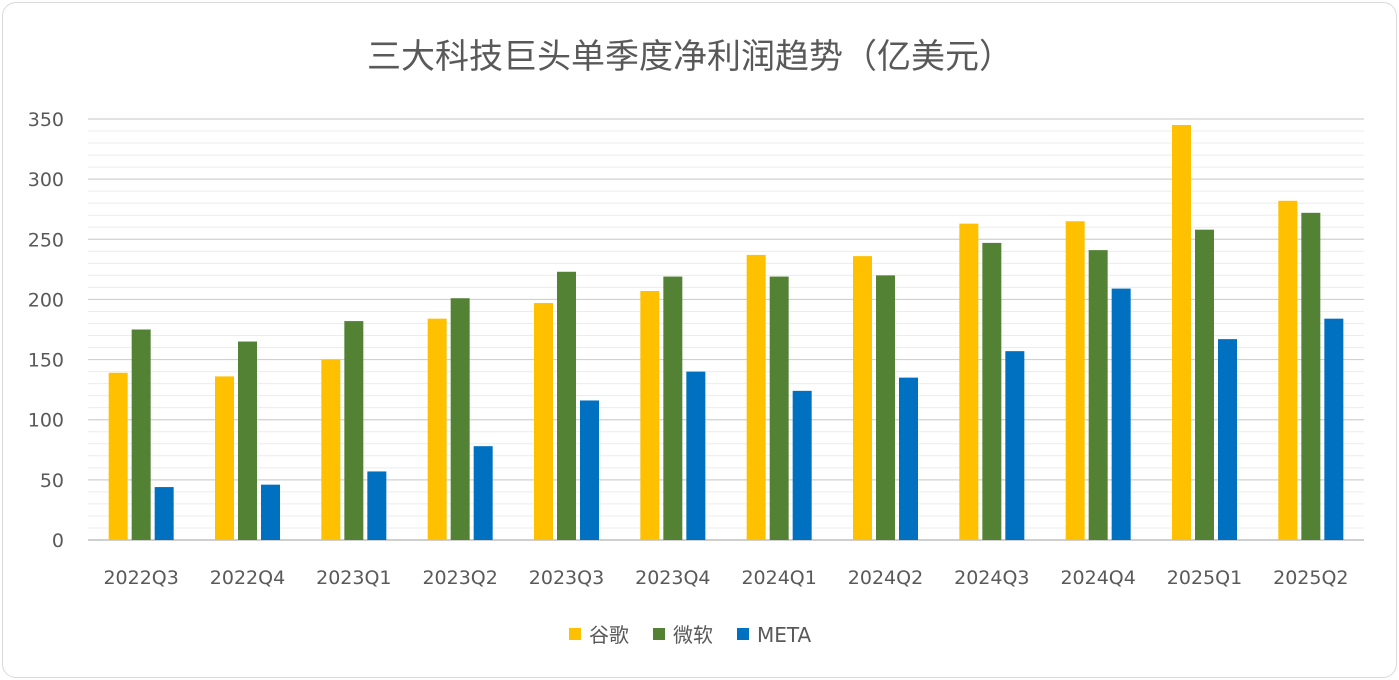 Image resolution: width=1399 pixels, height=680 pixels. Describe the element at coordinates (52, 481) in the screenshot. I see `y-tick-label: 50` at that location.